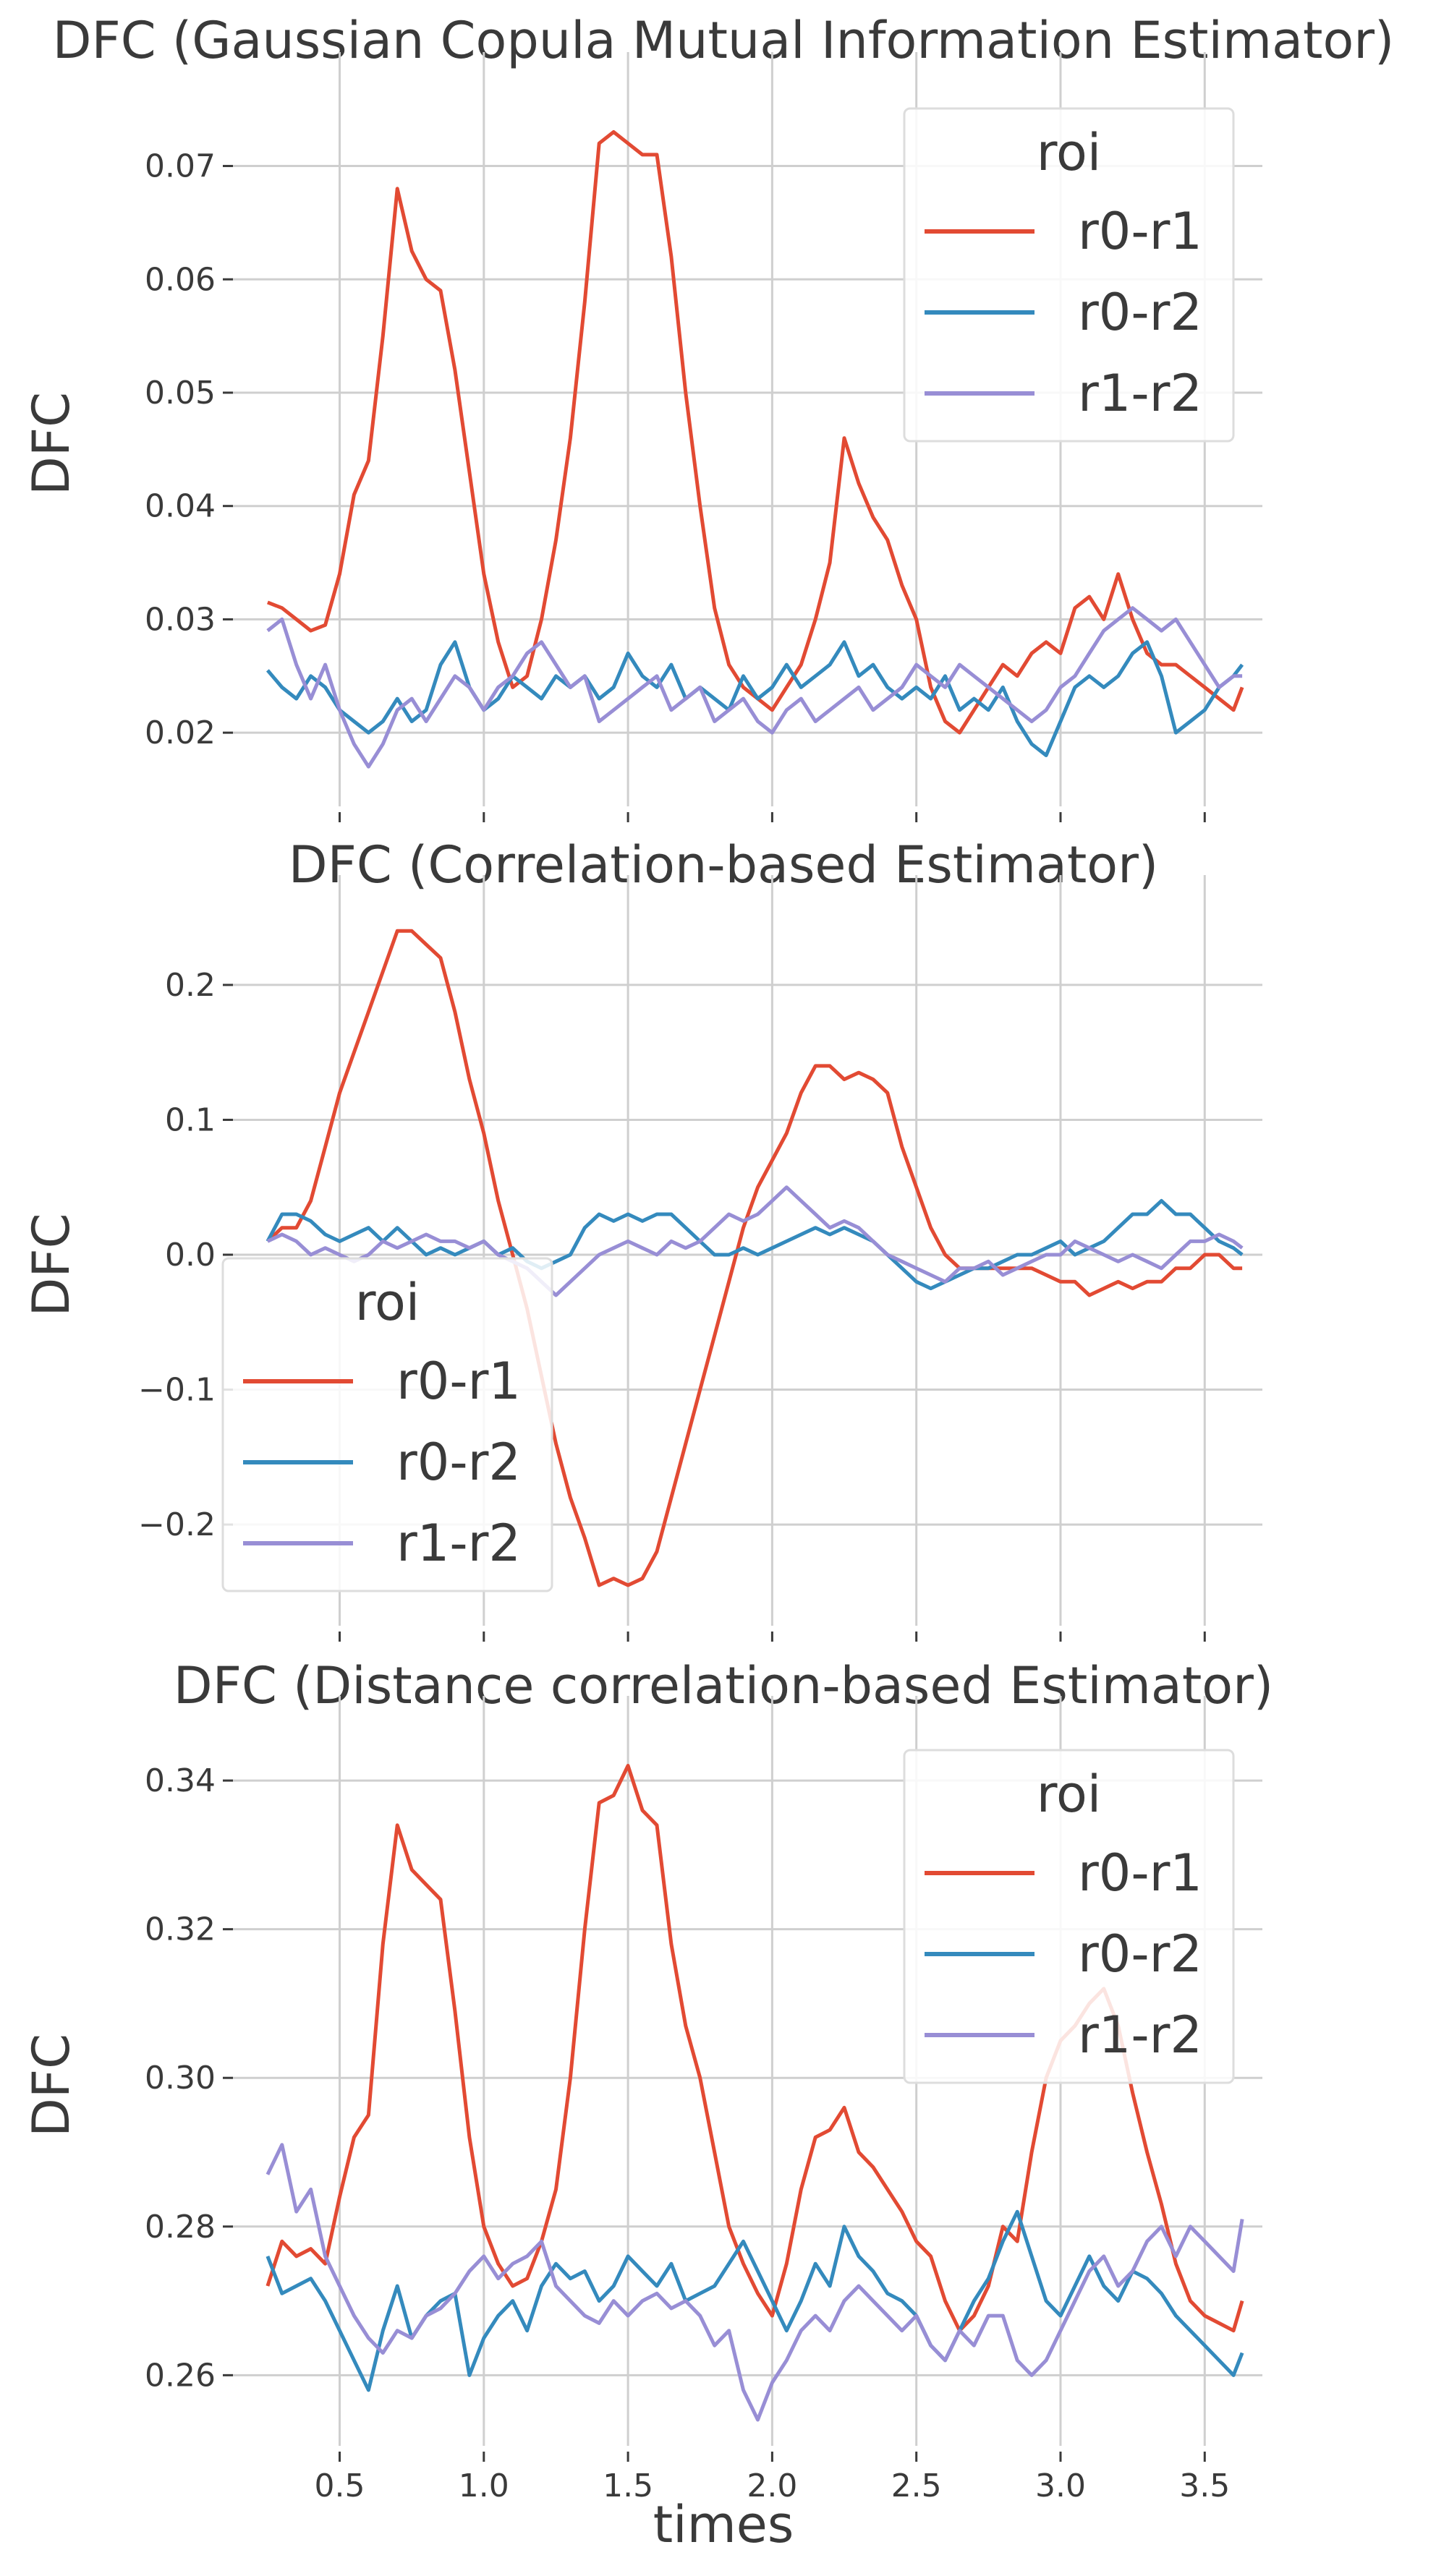 The width and height of the screenshot is (1436, 2576). I want to click on y-tick-label: 0.07, so click(180, 166).